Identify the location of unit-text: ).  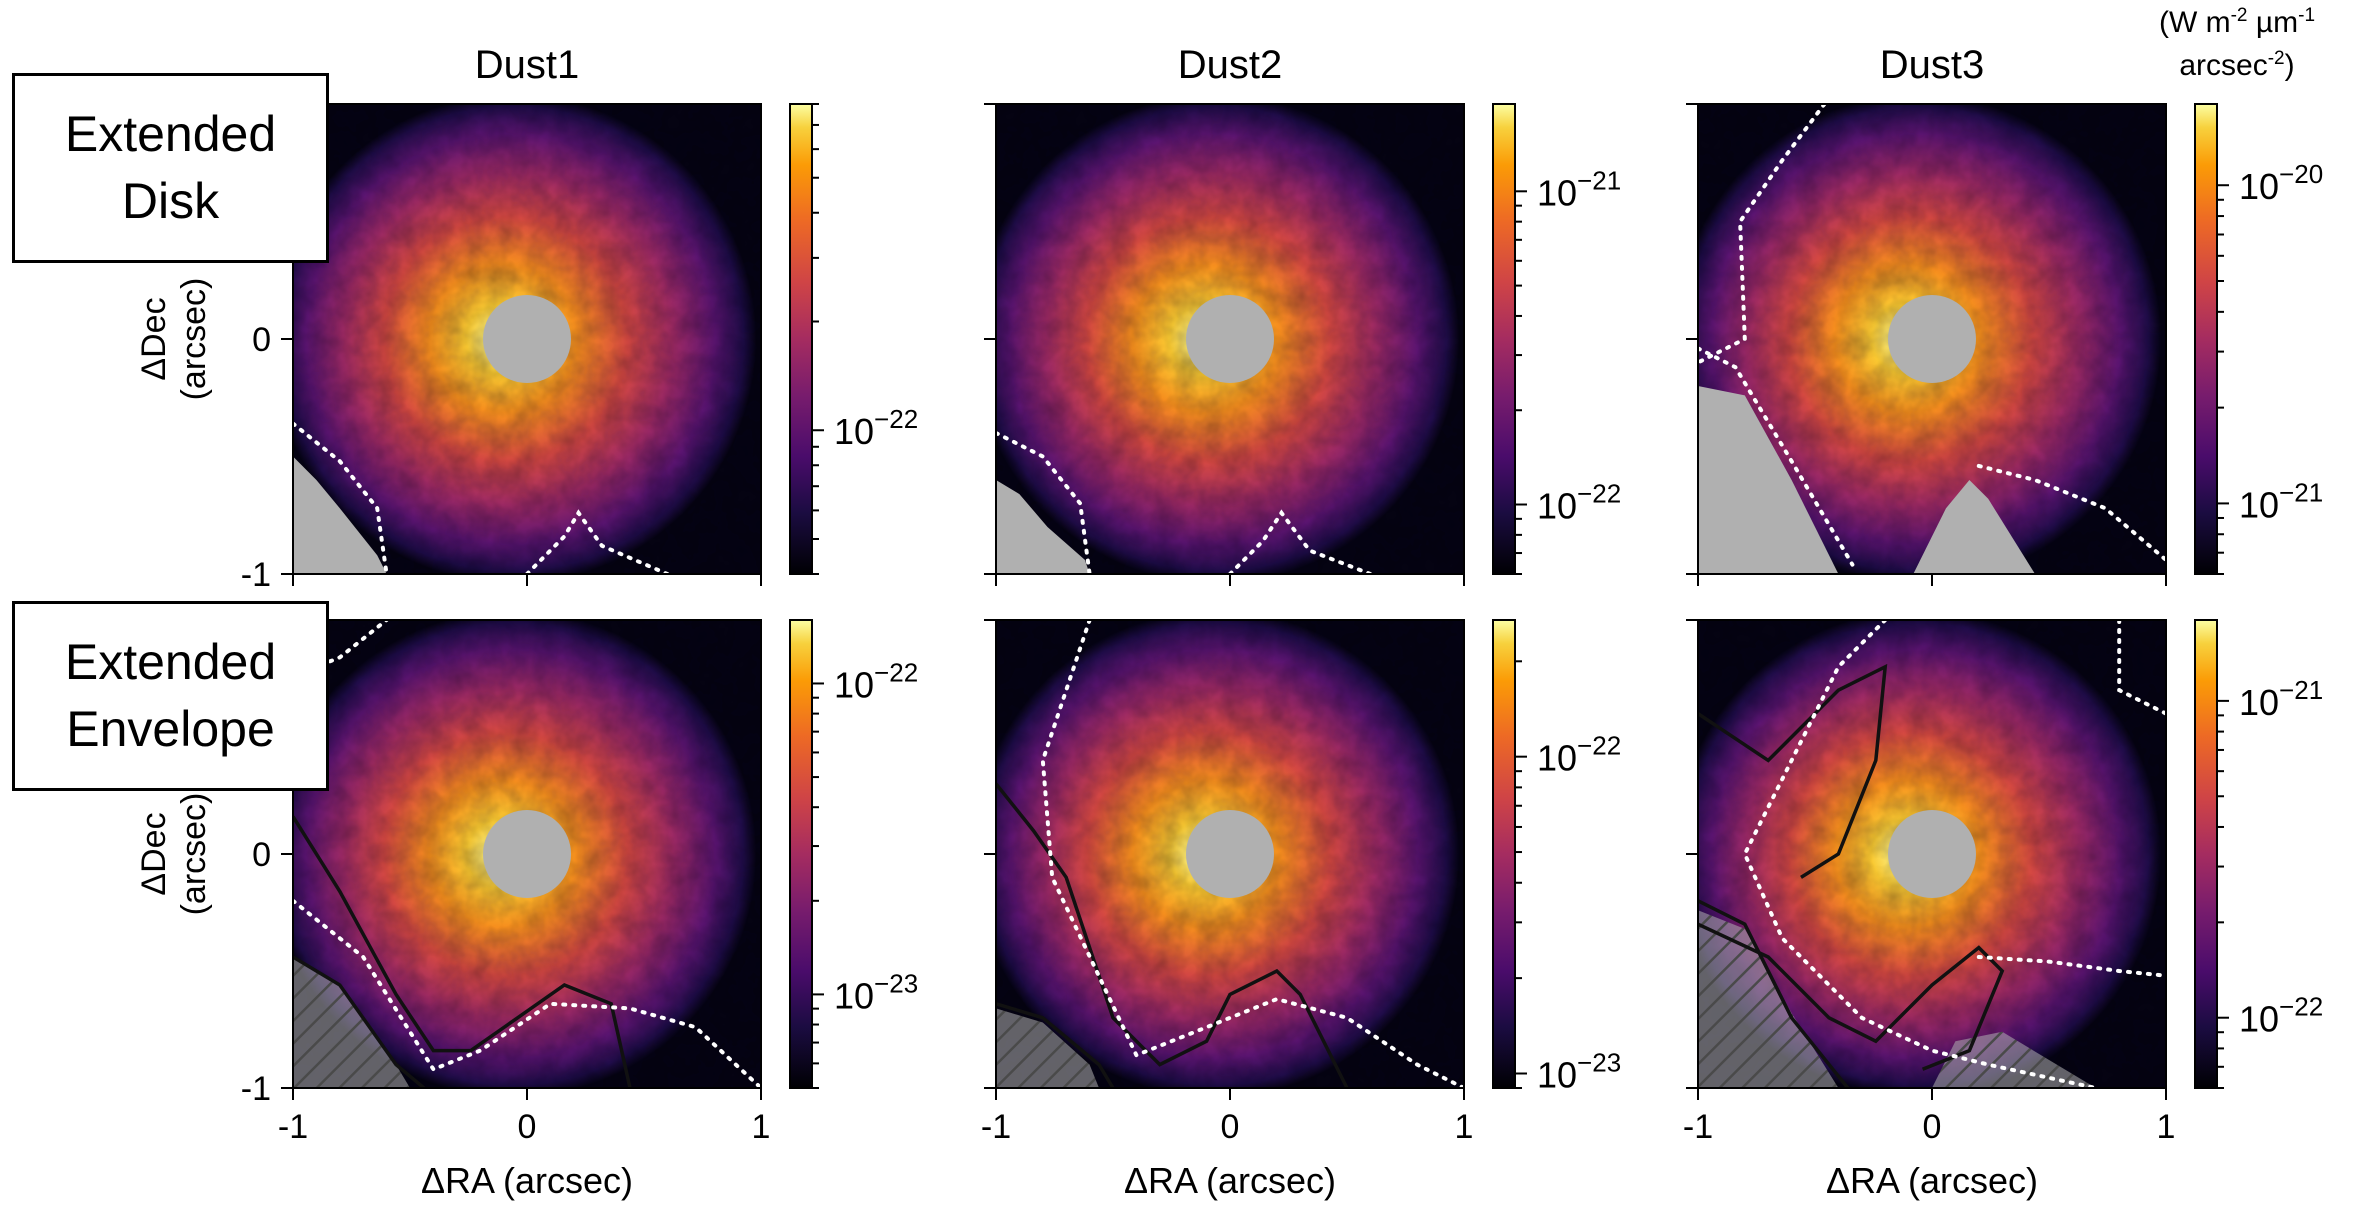
(2289, 65).